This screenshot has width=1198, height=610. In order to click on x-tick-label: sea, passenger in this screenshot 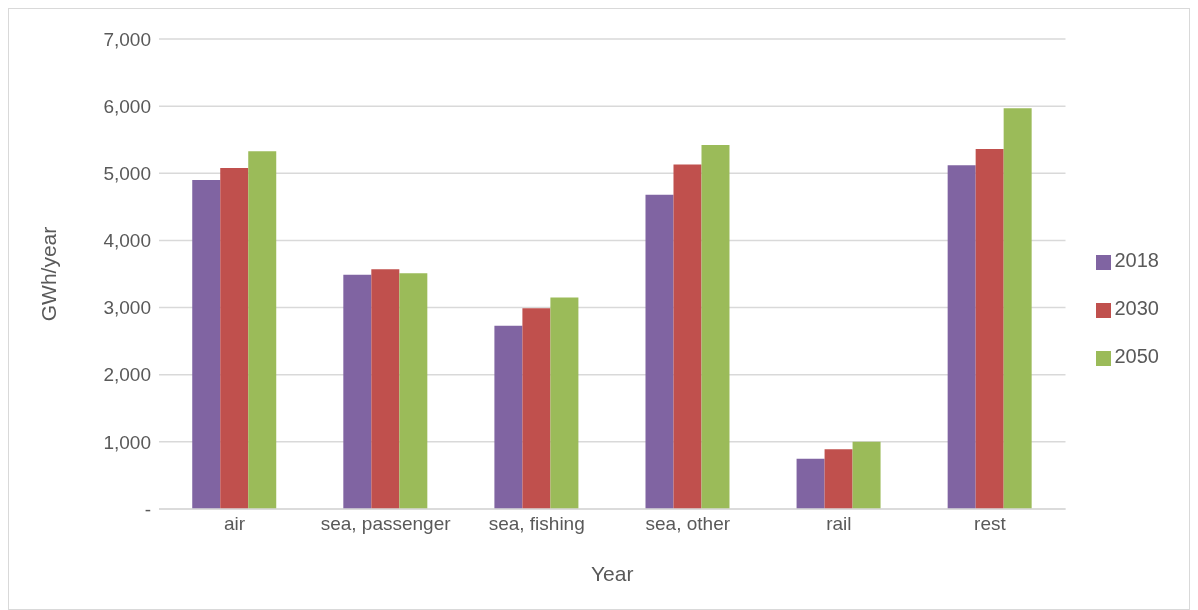, I will do `click(386, 524)`.